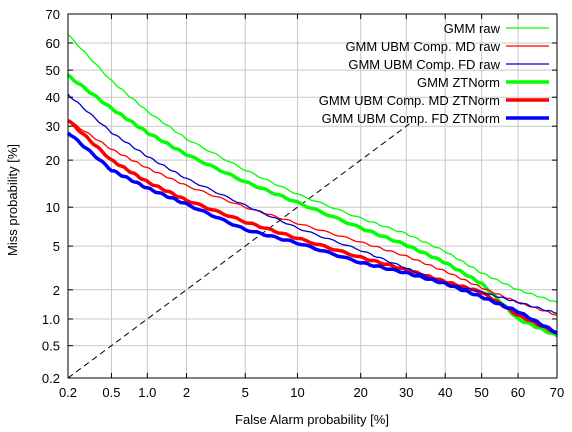 The width and height of the screenshot is (572, 432). I want to click on y-tick-label: 30, so click(53, 126).